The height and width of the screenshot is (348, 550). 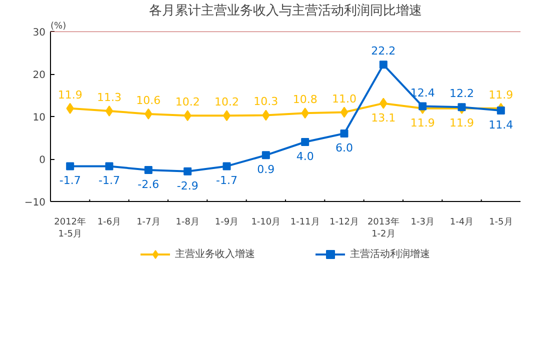 What do you see at coordinates (266, 169) in the screenshot?
I see `data-label: 0.9` at bounding box center [266, 169].